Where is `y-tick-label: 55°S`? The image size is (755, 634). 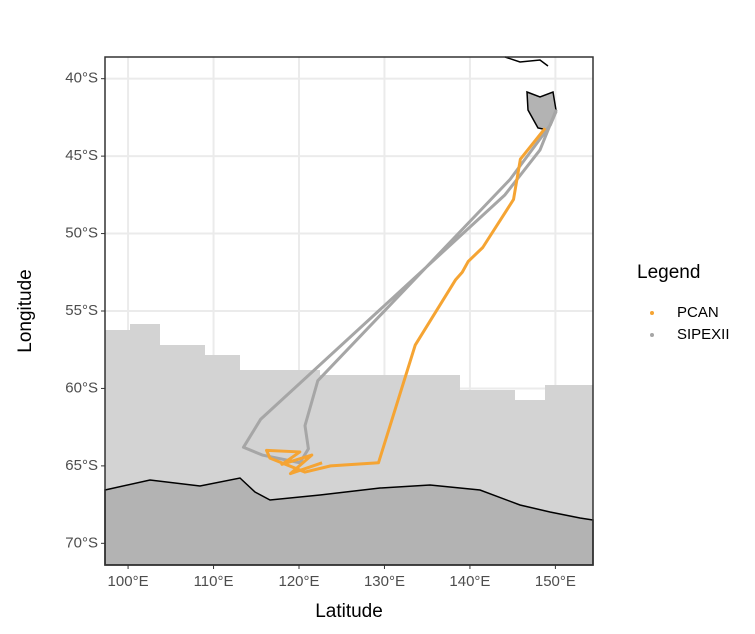
y-tick-label: 55°S is located at coordinates (81, 310).